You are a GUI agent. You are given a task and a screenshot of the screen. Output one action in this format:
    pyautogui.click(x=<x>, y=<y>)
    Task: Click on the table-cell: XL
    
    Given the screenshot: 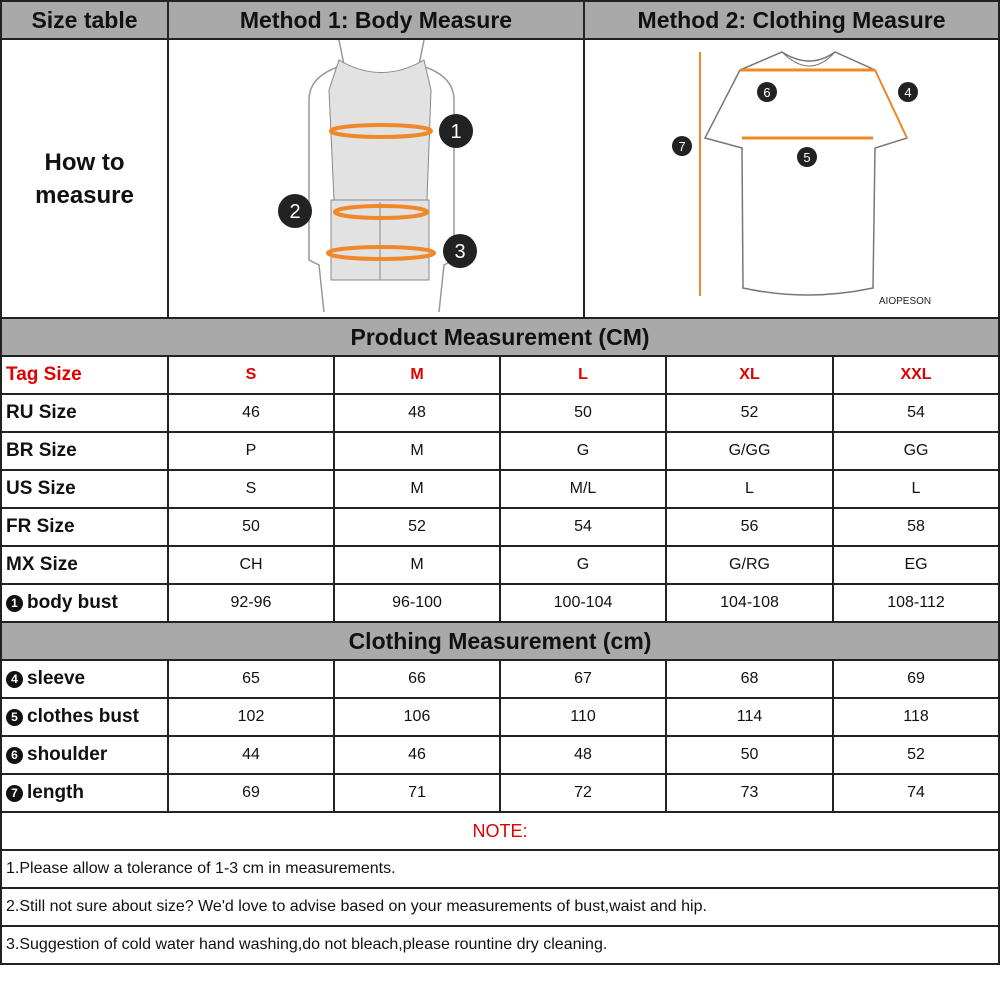 What is the action you would take?
    pyautogui.click(x=749, y=375)
    